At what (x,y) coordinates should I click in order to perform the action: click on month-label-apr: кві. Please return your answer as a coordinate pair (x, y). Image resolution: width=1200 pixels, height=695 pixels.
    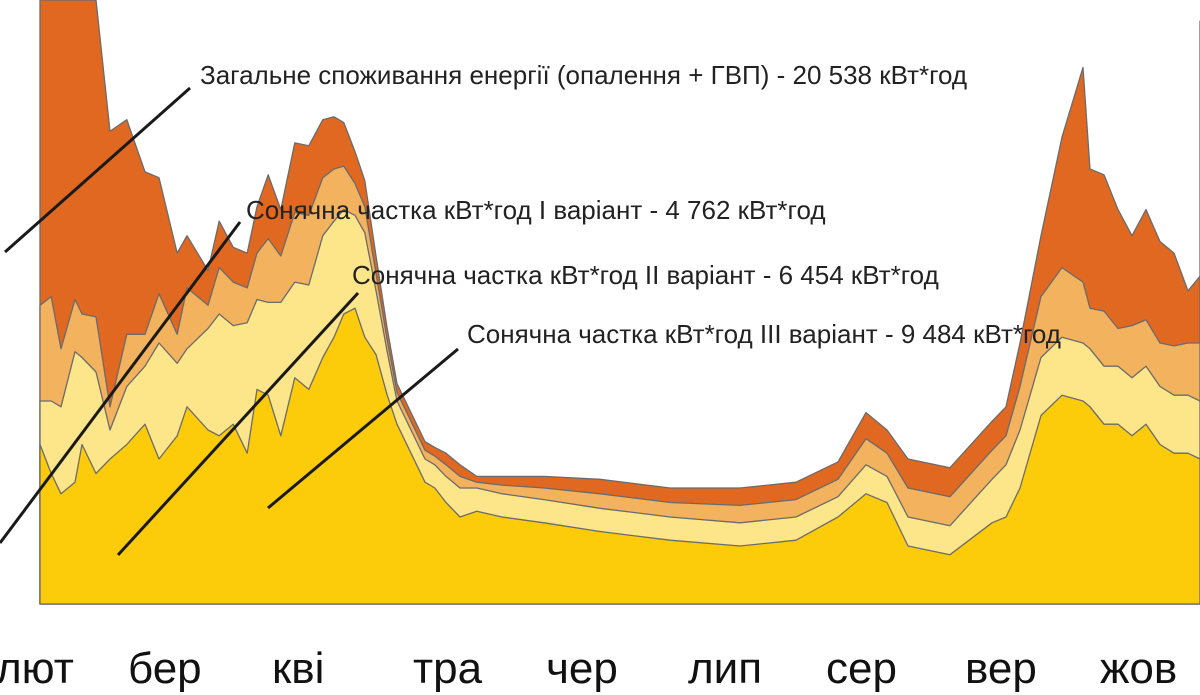
    Looking at the image, I should click on (298, 668).